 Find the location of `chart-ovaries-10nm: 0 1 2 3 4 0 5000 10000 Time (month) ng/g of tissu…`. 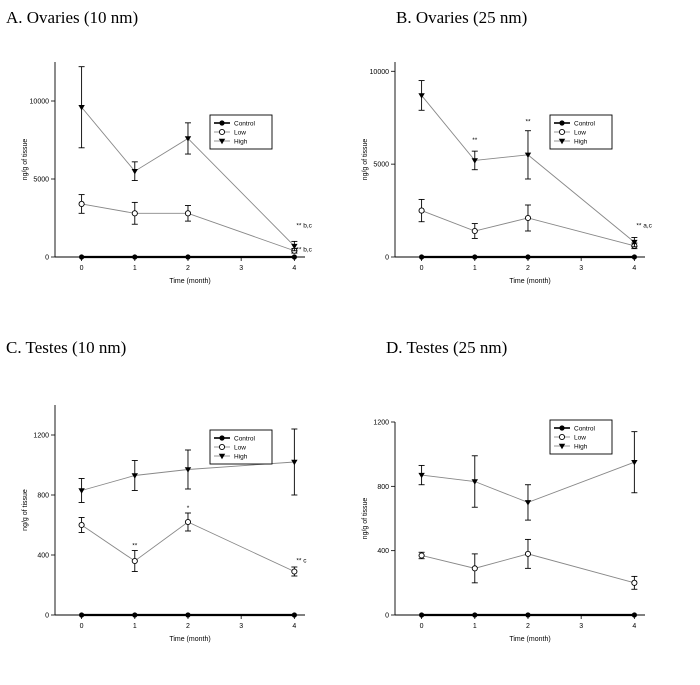

chart-ovaries-10nm: 0 1 2 3 4 0 5000 10000 Time (month) ng/g of tissu… is located at coordinates (167, 173).